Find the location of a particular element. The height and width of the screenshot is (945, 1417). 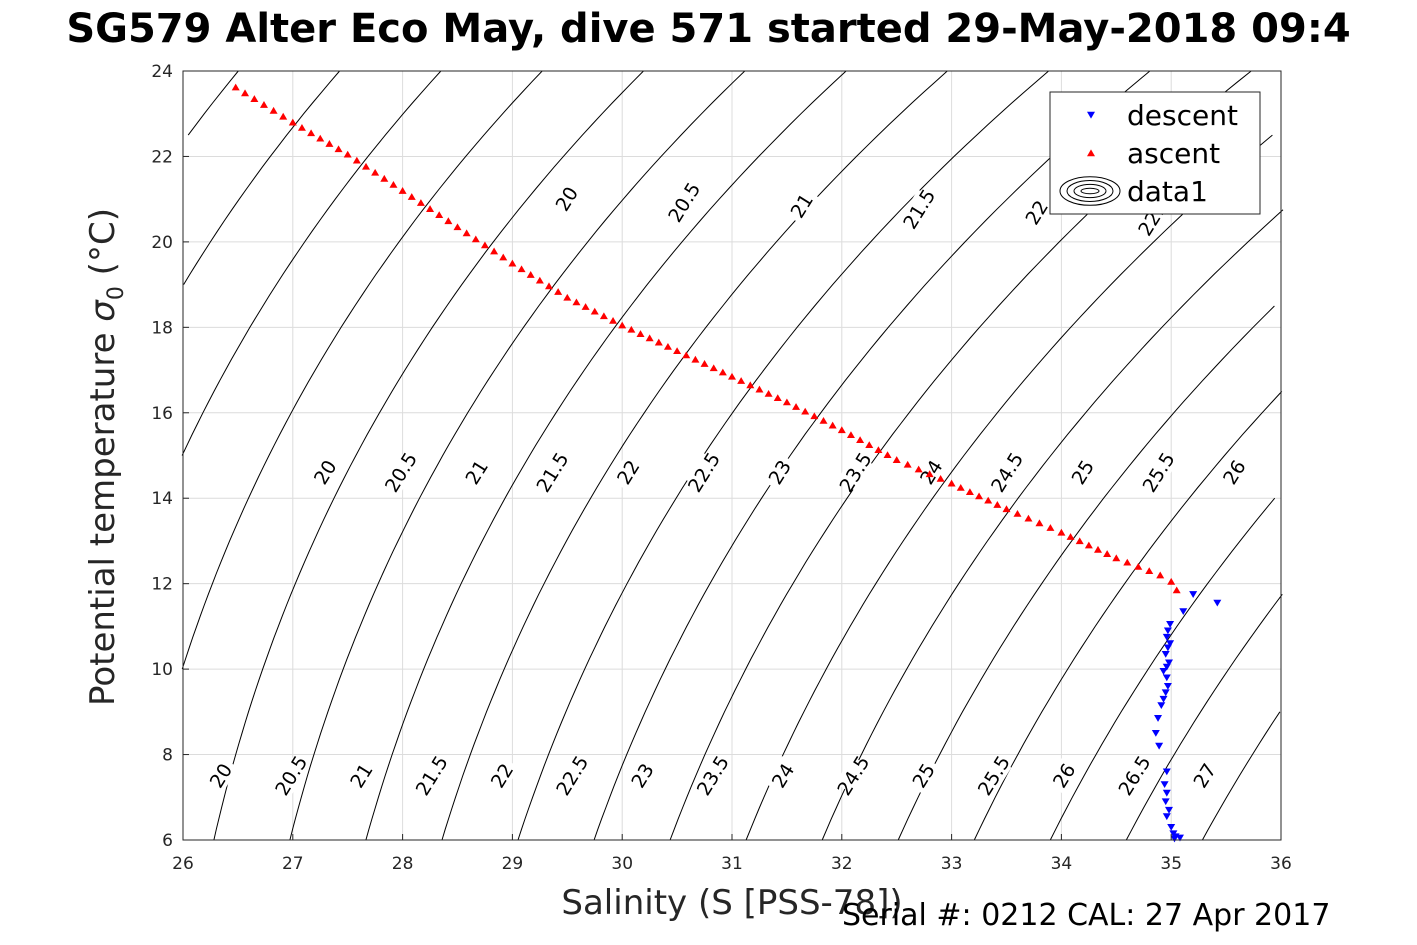

legend-label: data1 is located at coordinates (1167, 191).